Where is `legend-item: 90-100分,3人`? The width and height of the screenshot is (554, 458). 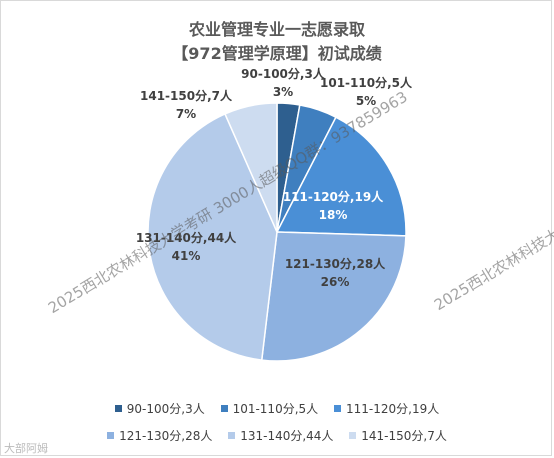
legend-item: 90-100分,3人 is located at coordinates (159, 408).